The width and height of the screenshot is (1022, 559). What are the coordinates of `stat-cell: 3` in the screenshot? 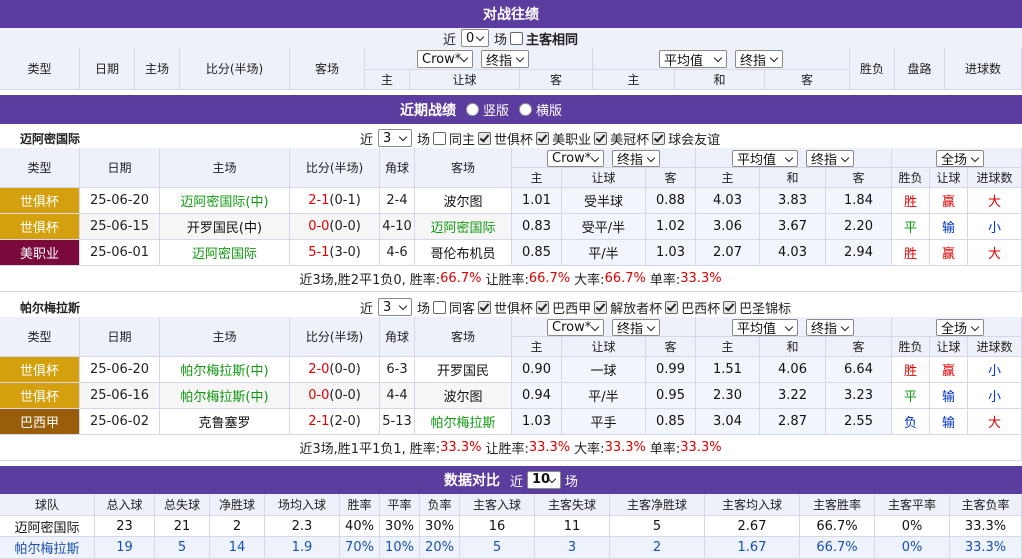 It's located at (572, 548).